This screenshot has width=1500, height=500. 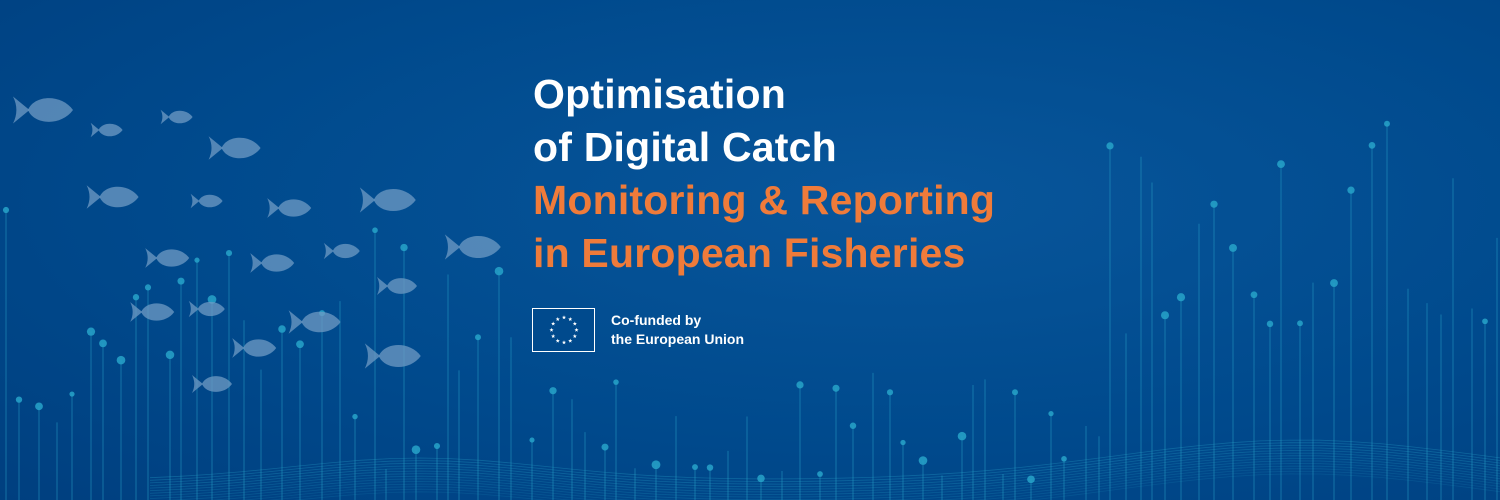 I want to click on eu-cofunding-text: Co-funded by the European Union, so click(x=677, y=330).